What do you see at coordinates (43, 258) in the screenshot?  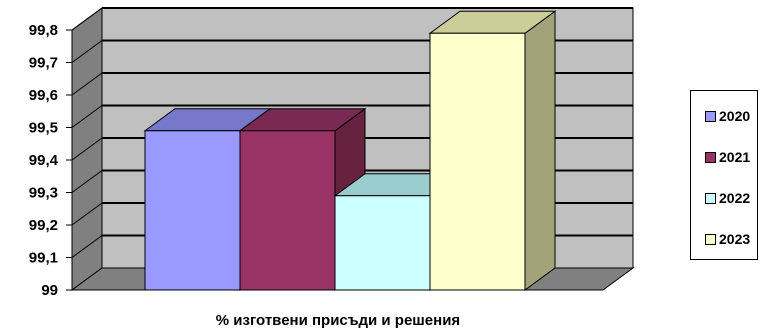 I see `y-tick-label: 99,1` at bounding box center [43, 258].